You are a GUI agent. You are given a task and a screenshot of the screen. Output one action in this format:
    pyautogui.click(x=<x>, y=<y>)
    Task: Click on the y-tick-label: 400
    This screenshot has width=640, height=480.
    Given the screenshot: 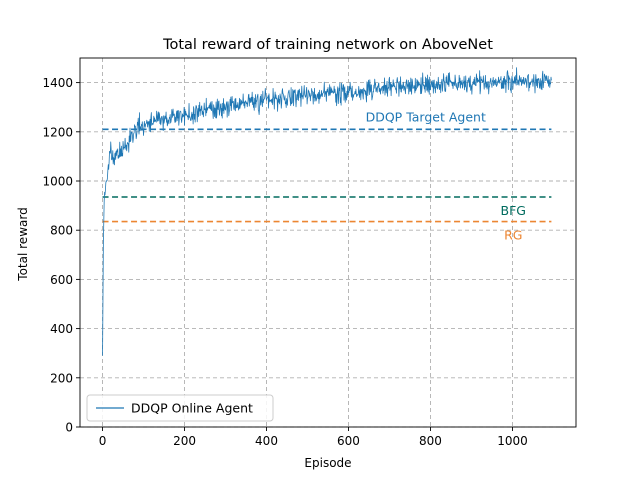 What is the action you would take?
    pyautogui.click(x=61, y=329)
    